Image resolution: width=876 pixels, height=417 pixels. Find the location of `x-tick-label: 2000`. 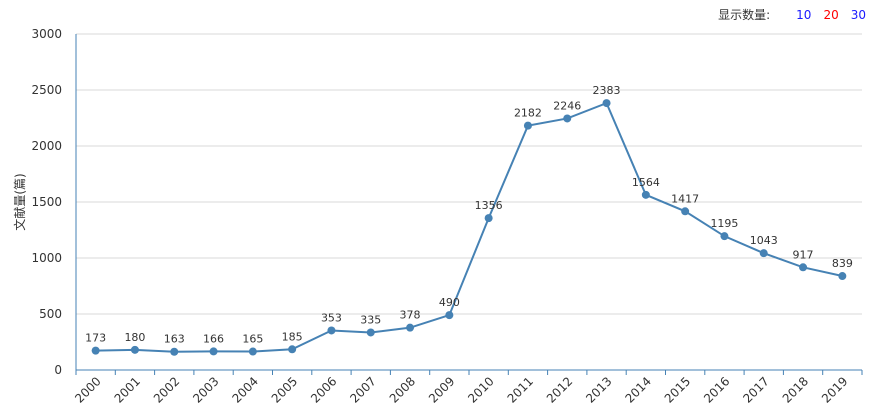

x-tick-label: 2000 is located at coordinates (87, 389).